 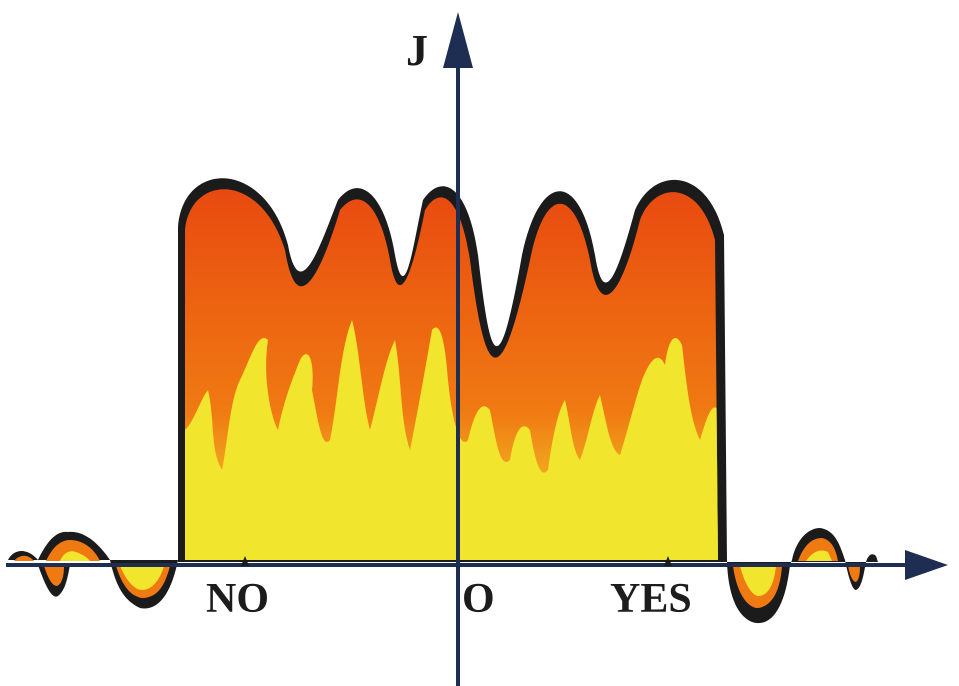 I want to click on yes-label: YES, so click(x=651, y=599).